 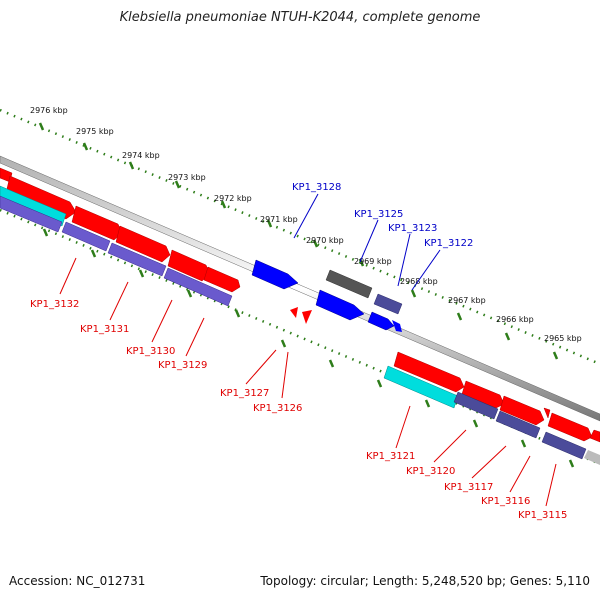 I want to click on gene-label-kp1-3123: KP1_3123, so click(x=412, y=228).